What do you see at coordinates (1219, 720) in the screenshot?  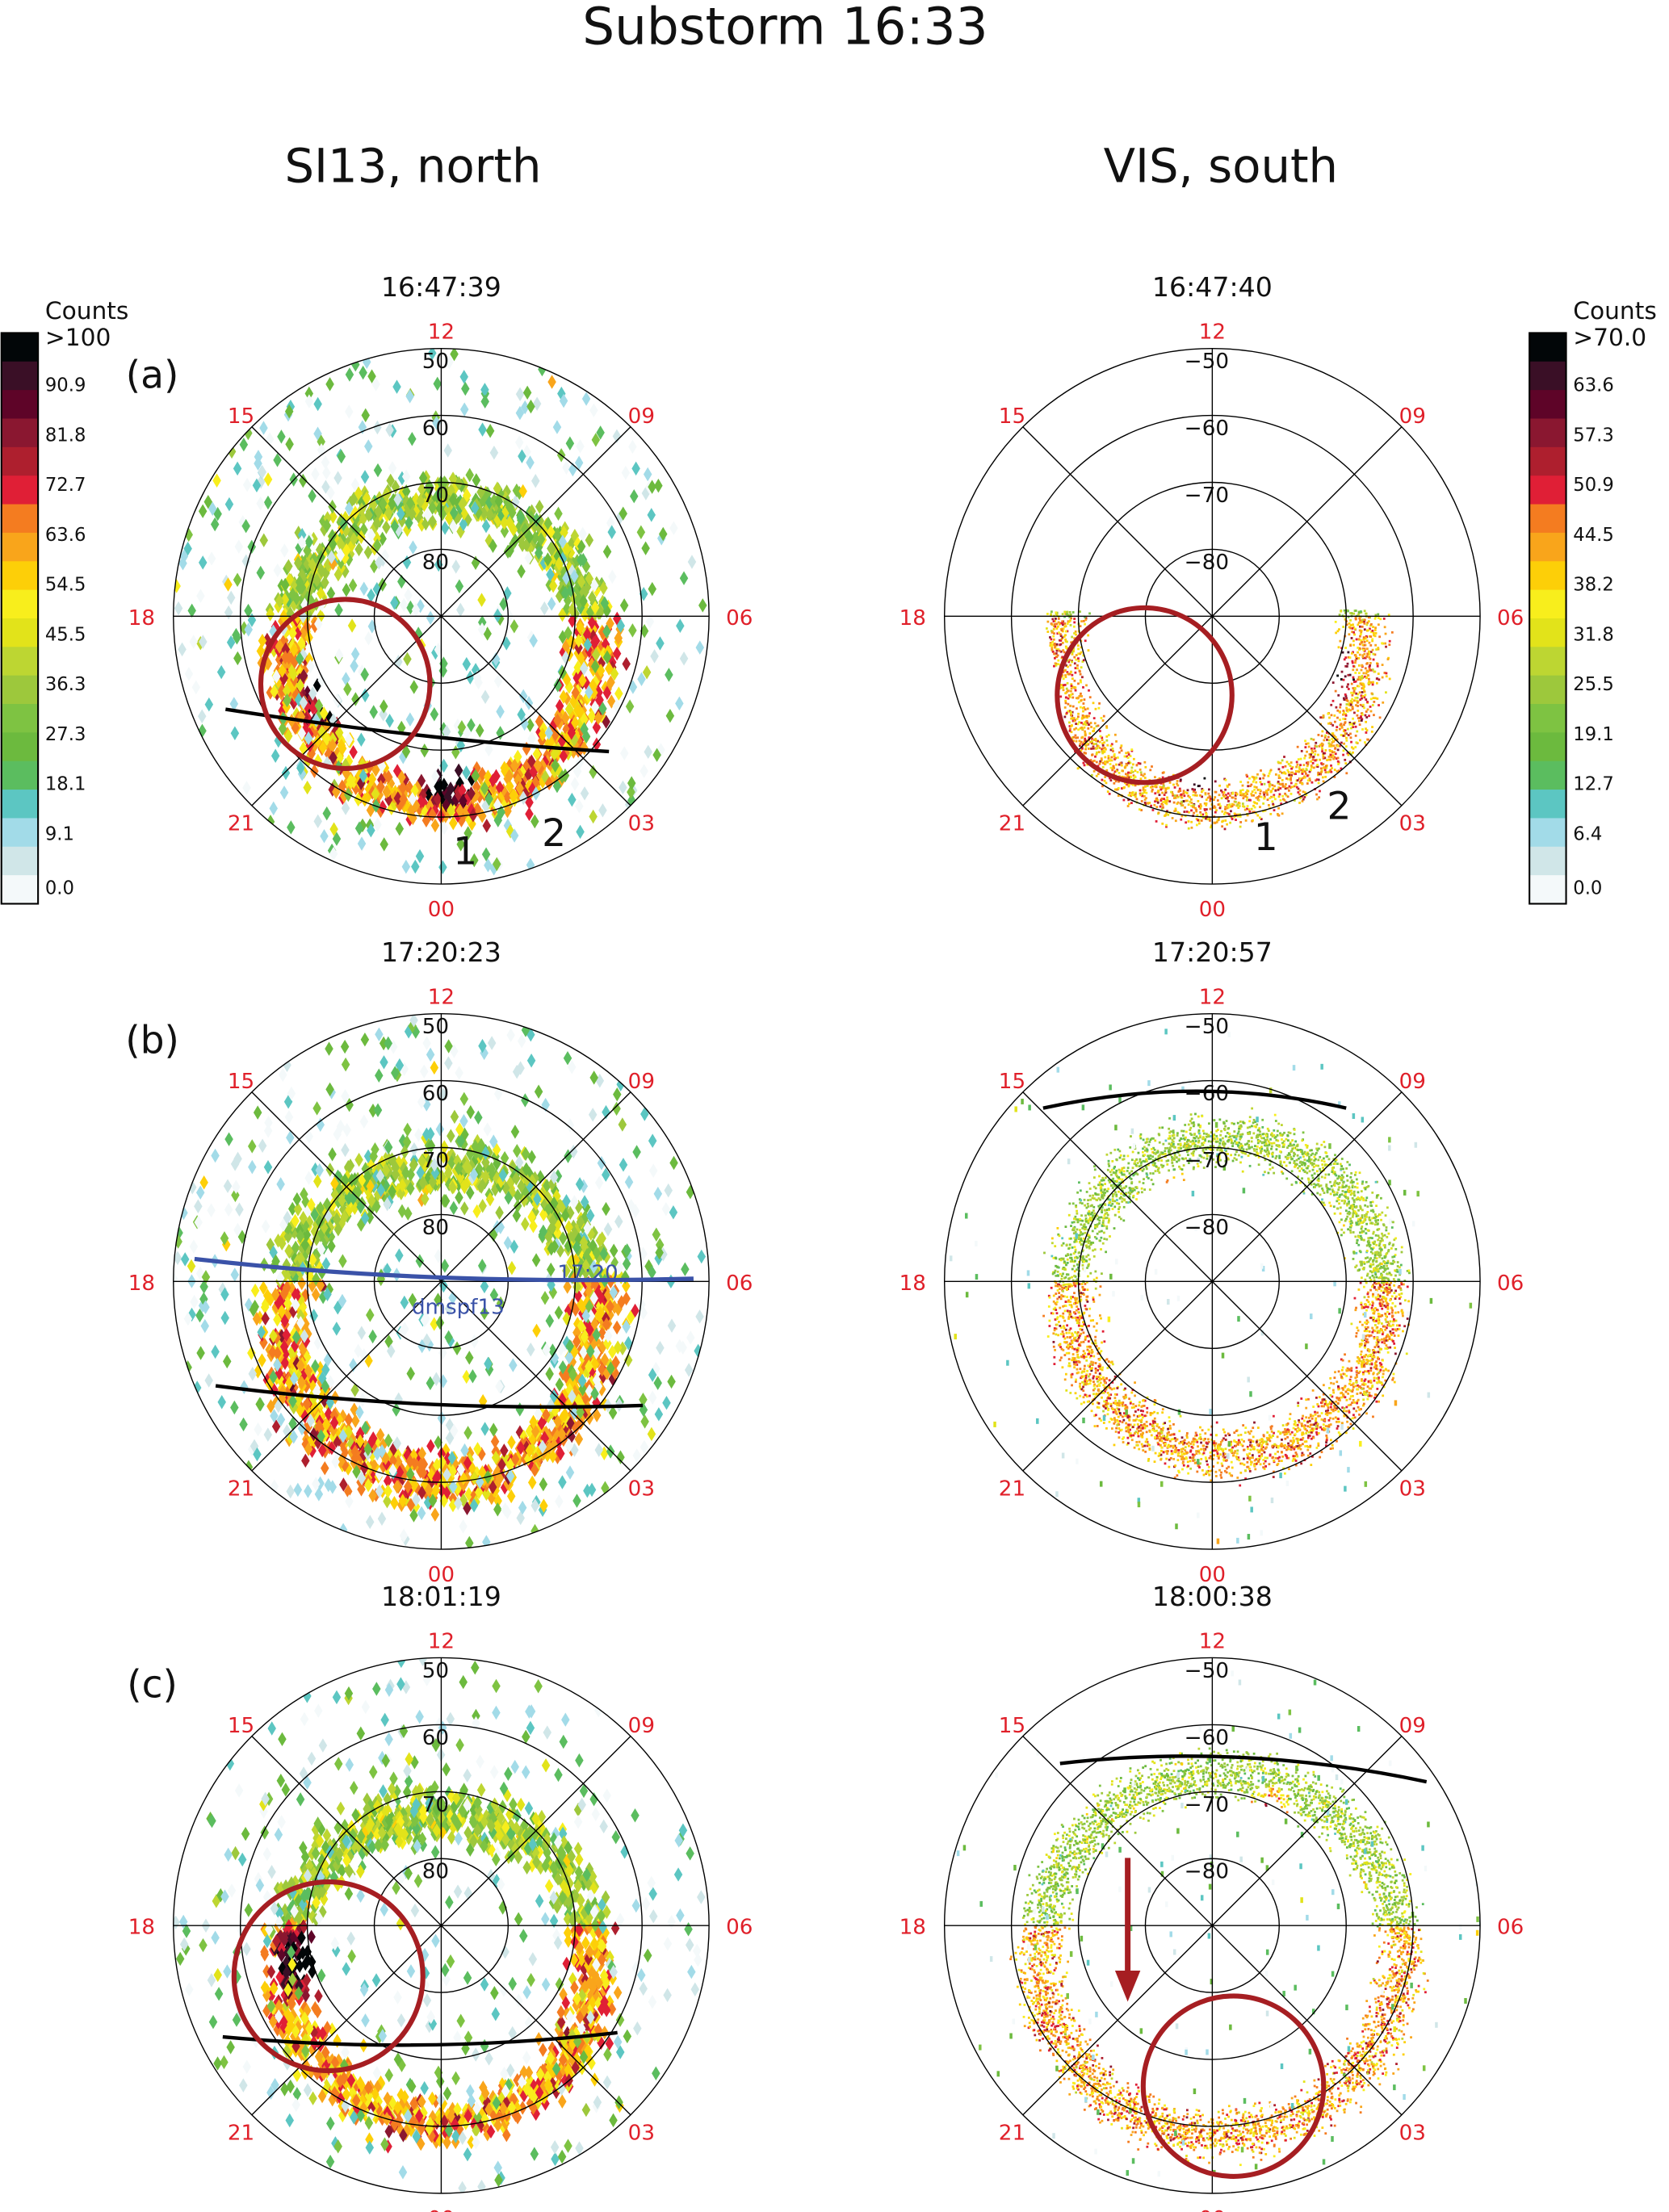 I see `aurora-emission` at bounding box center [1219, 720].